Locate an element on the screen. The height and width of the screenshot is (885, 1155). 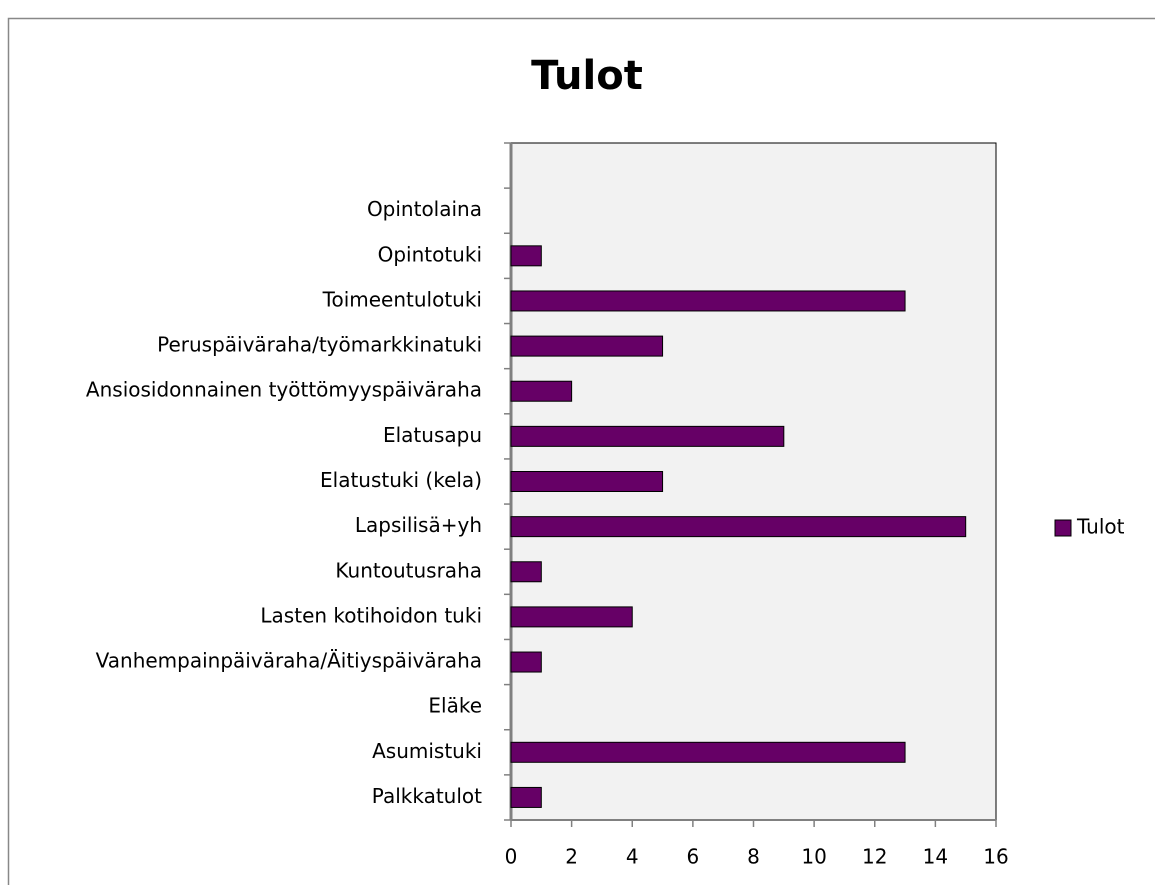
y-tick-label: Ansiosidonnainen työttömyyspäiväraha is located at coordinates (284, 390).